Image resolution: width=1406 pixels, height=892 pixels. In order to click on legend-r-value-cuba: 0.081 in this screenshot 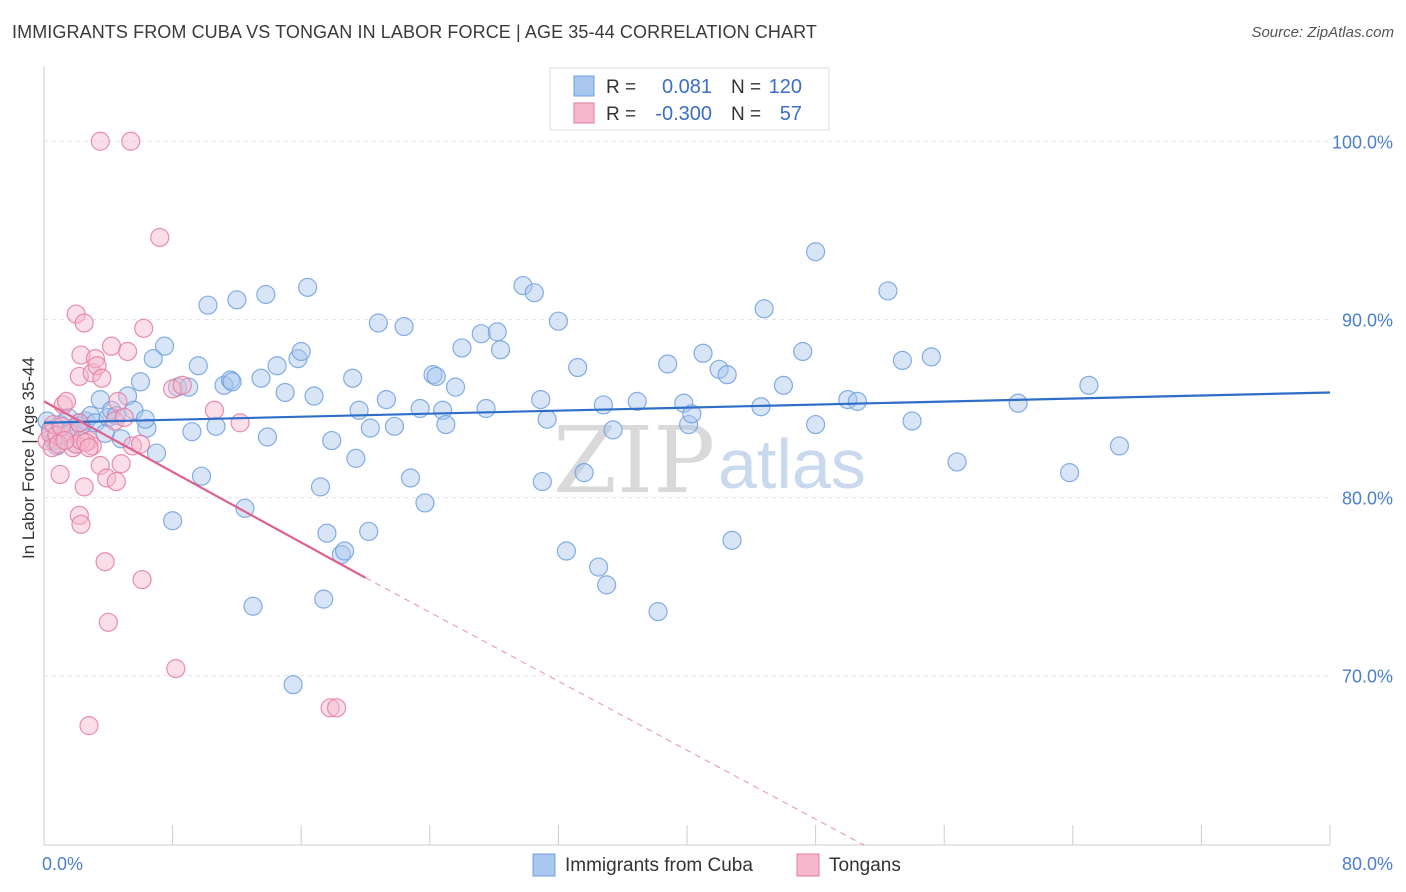, I will do `click(687, 87)`.